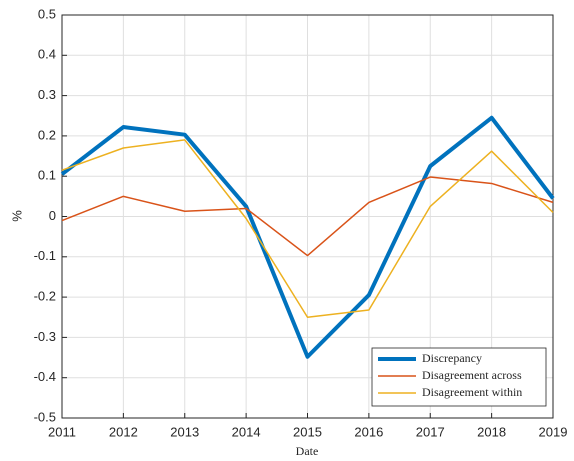 This screenshot has height=461, width=574. I want to click on y-tick-label: -0.3, so click(45, 336).